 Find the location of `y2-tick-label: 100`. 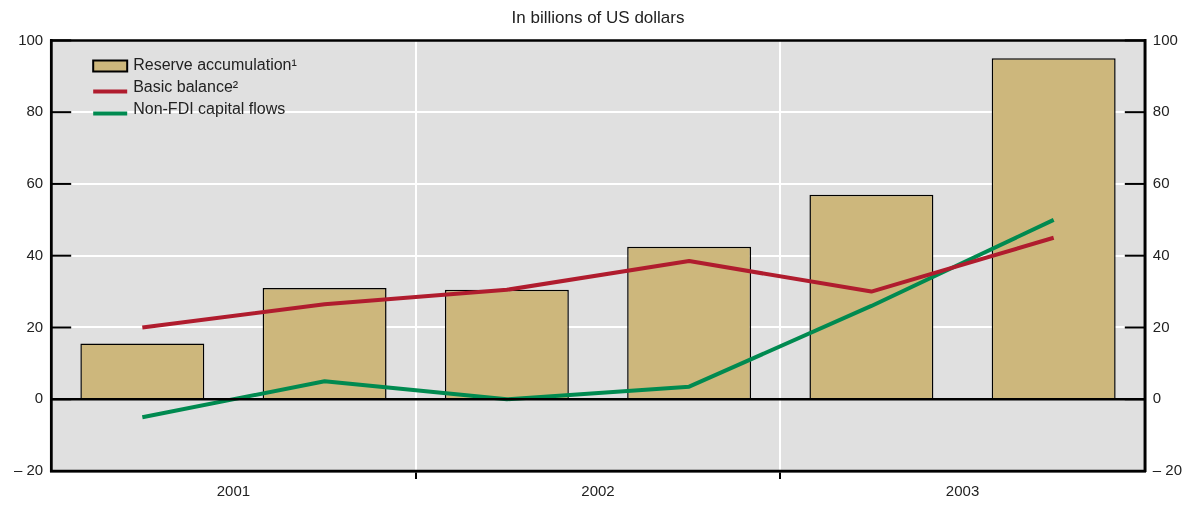

y2-tick-label: 100 is located at coordinates (1165, 39).